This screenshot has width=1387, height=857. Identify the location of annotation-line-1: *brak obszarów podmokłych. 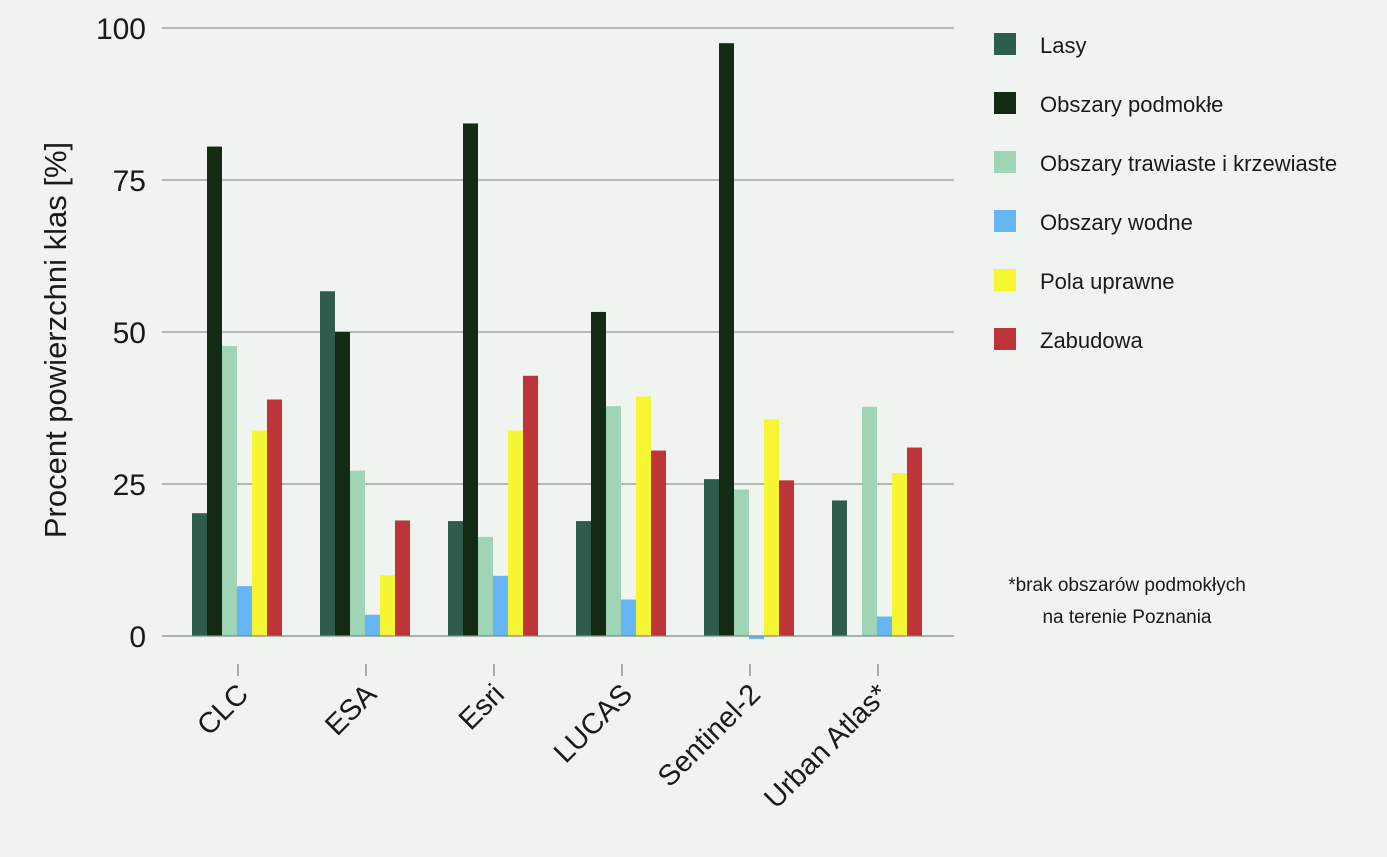
(1127, 585).